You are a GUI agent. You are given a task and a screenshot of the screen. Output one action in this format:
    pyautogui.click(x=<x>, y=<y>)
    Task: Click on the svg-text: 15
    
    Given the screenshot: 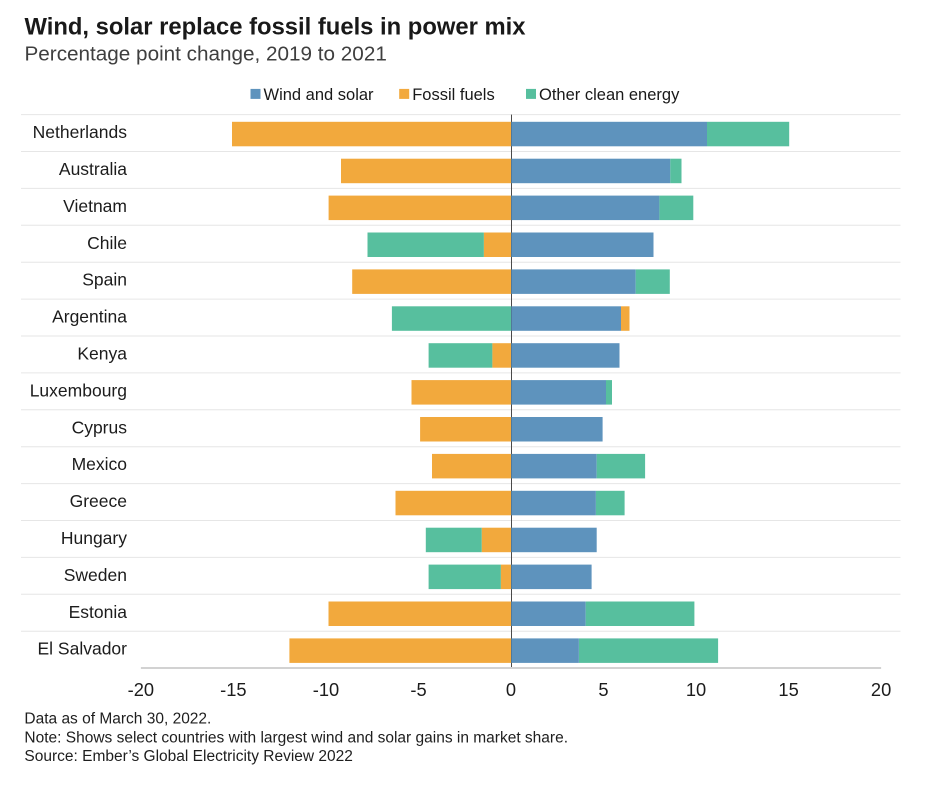 What is the action you would take?
    pyautogui.click(x=788, y=689)
    